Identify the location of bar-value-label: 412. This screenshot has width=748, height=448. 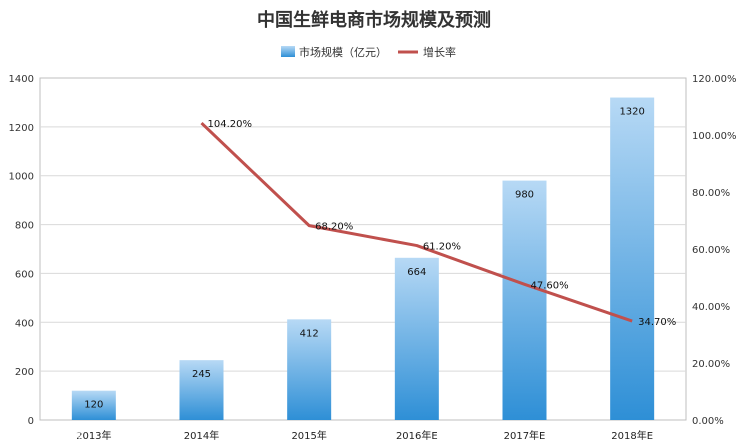
(309, 333).